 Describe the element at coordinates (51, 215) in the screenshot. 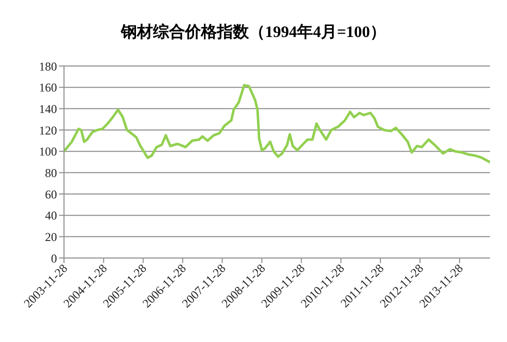

I see `y-tick-label: 40` at that location.